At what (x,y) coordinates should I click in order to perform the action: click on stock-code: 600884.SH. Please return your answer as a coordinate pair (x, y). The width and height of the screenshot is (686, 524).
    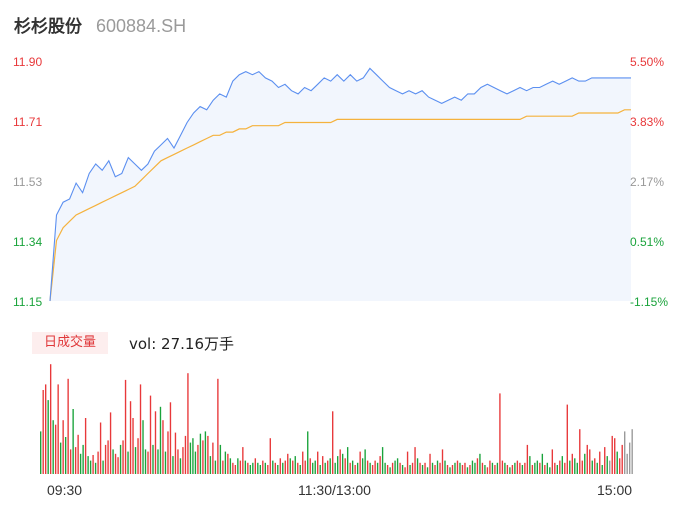
    Looking at the image, I should click on (141, 26).